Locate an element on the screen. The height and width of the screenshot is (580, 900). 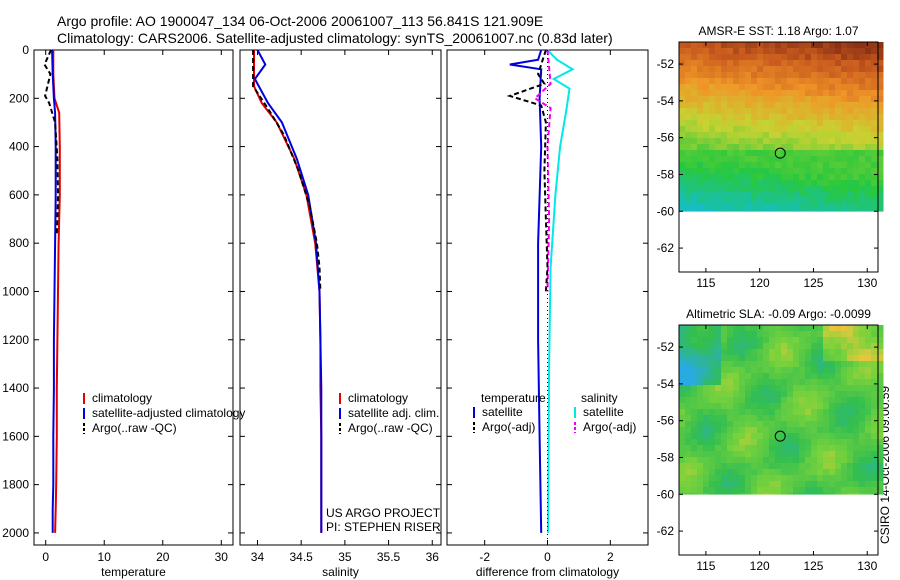
y-tick-label: 400 is located at coordinates (19, 147).